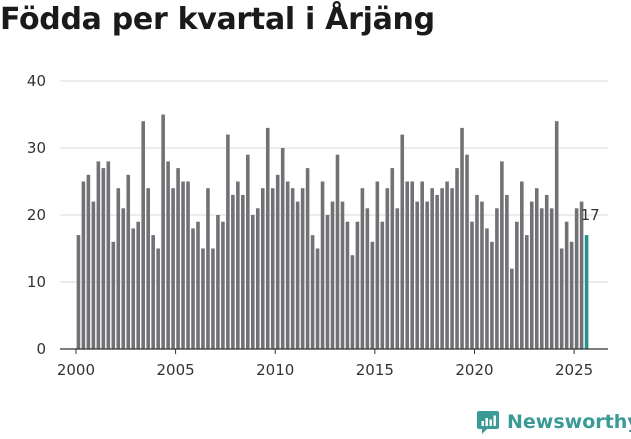 This screenshot has height=439, width=631. What do you see at coordinates (275, 370) in the screenshot?
I see `x-tick-label: 2010` at bounding box center [275, 370].